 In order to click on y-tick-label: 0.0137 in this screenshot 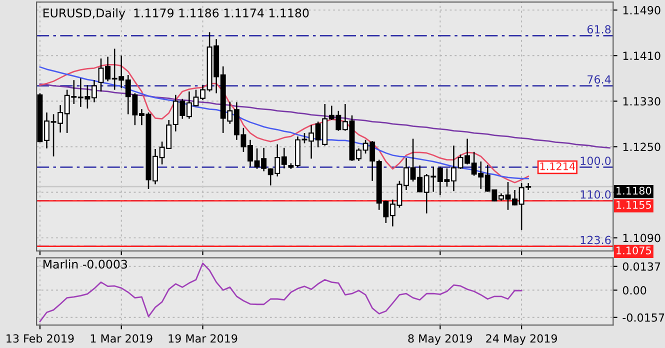, I will do `click(641, 266)`.